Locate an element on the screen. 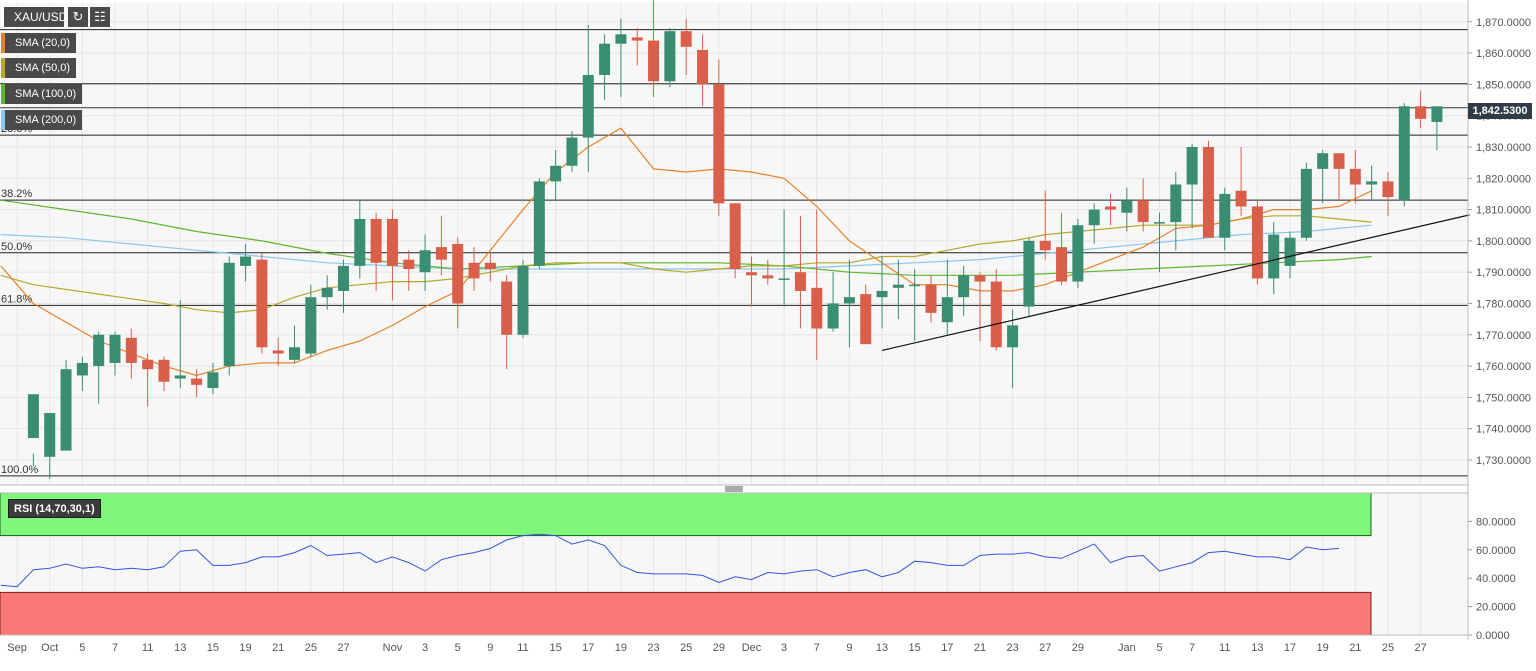 The image size is (1536, 671). x-tick-label: 19 is located at coordinates (245, 648).